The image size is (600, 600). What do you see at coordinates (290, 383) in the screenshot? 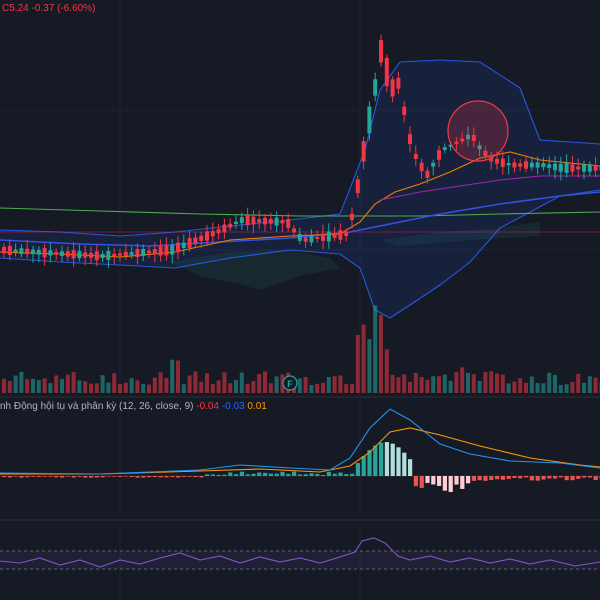
I see `earnings-flag-icon: F` at bounding box center [290, 383].